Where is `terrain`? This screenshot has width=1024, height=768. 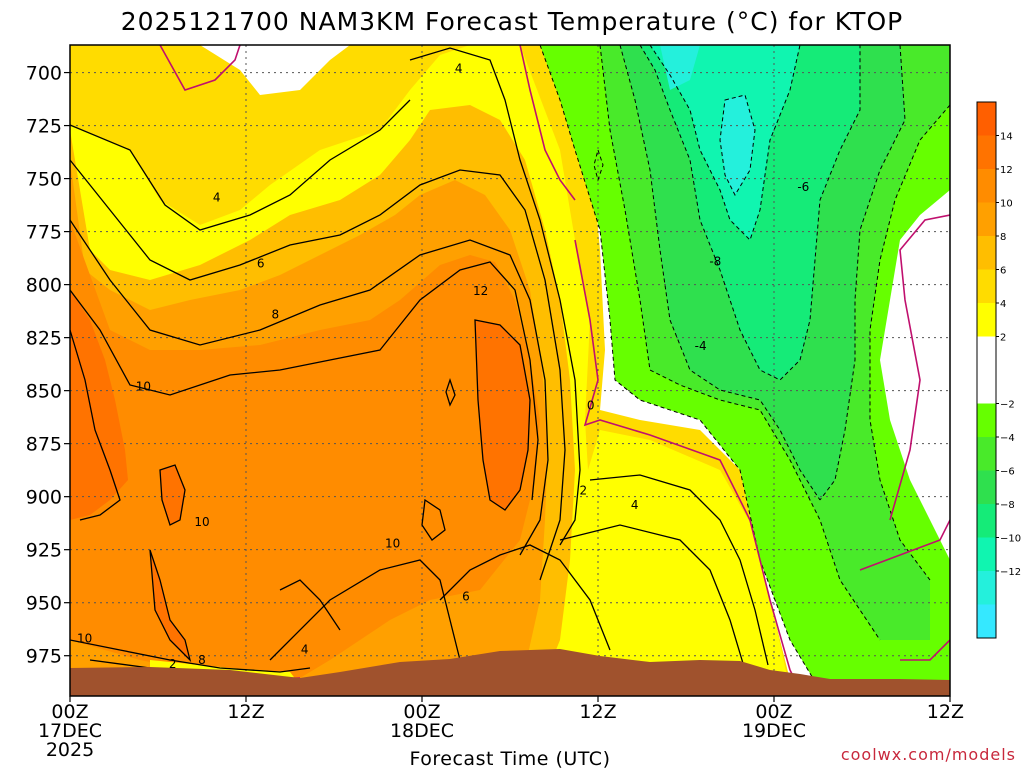 terrain is located at coordinates (510, 672).